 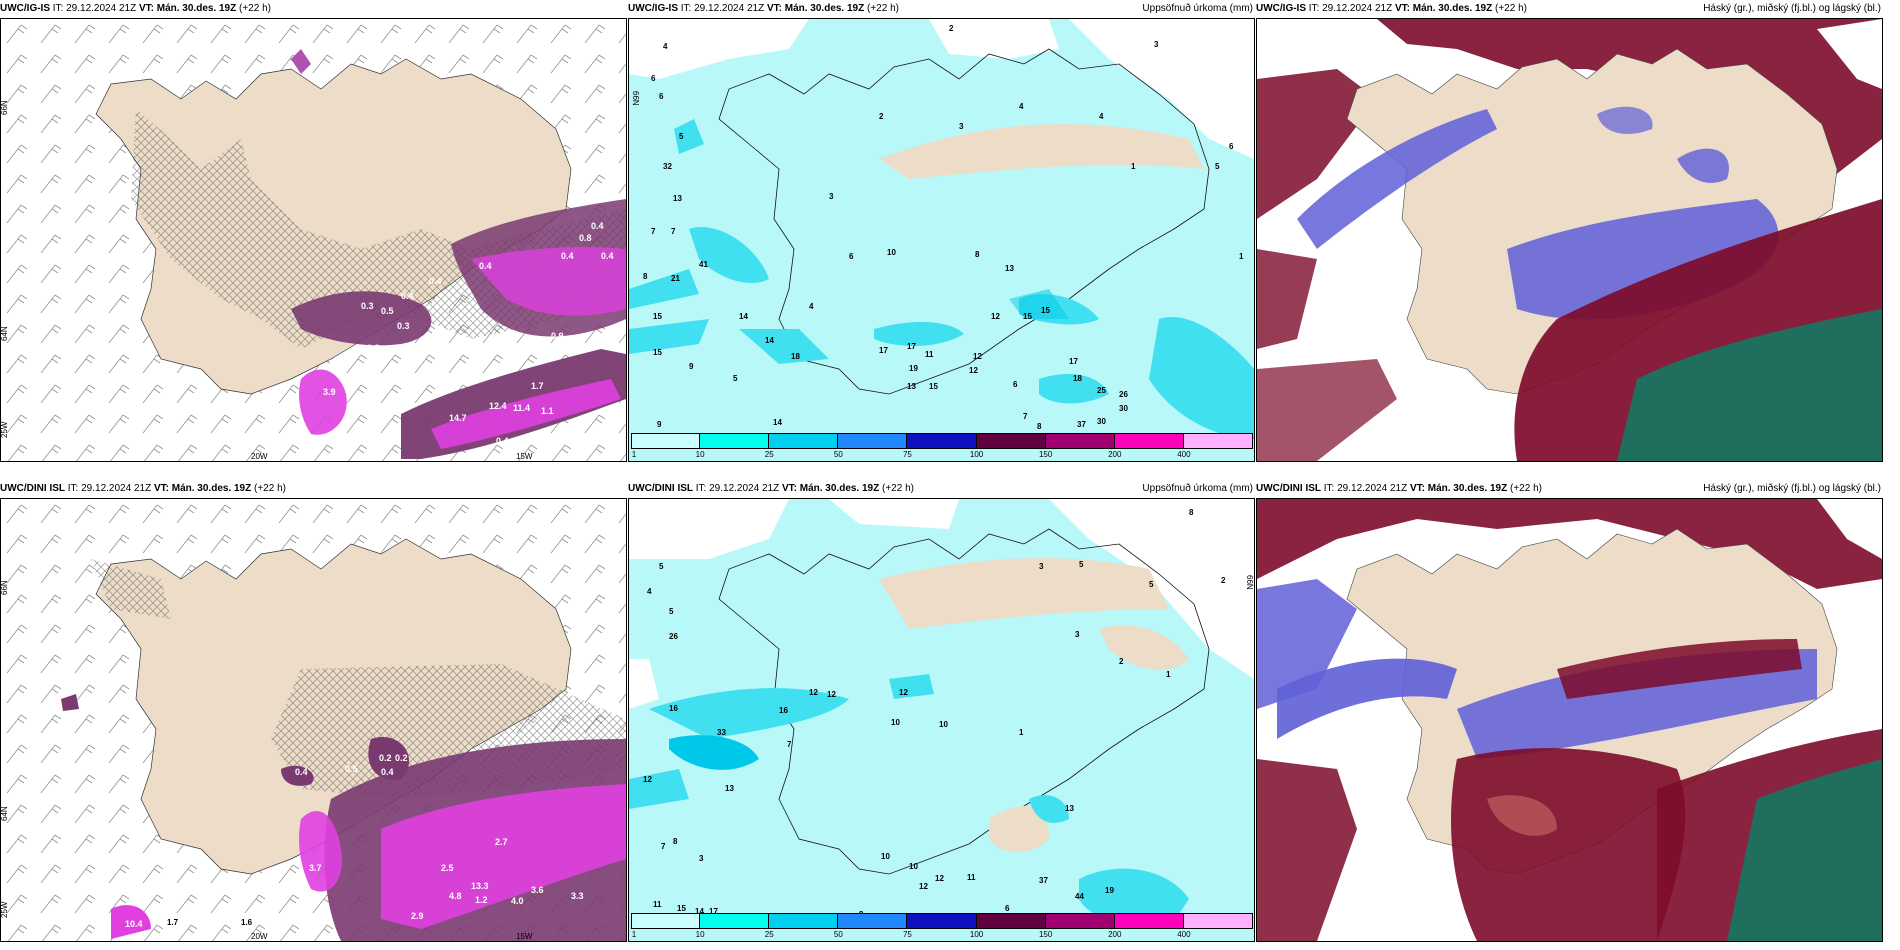 What do you see at coordinates (1197, 488) in the screenshot?
I see `panel-subtitle: Uppsöfnuð úrkoma (mm)` at bounding box center [1197, 488].